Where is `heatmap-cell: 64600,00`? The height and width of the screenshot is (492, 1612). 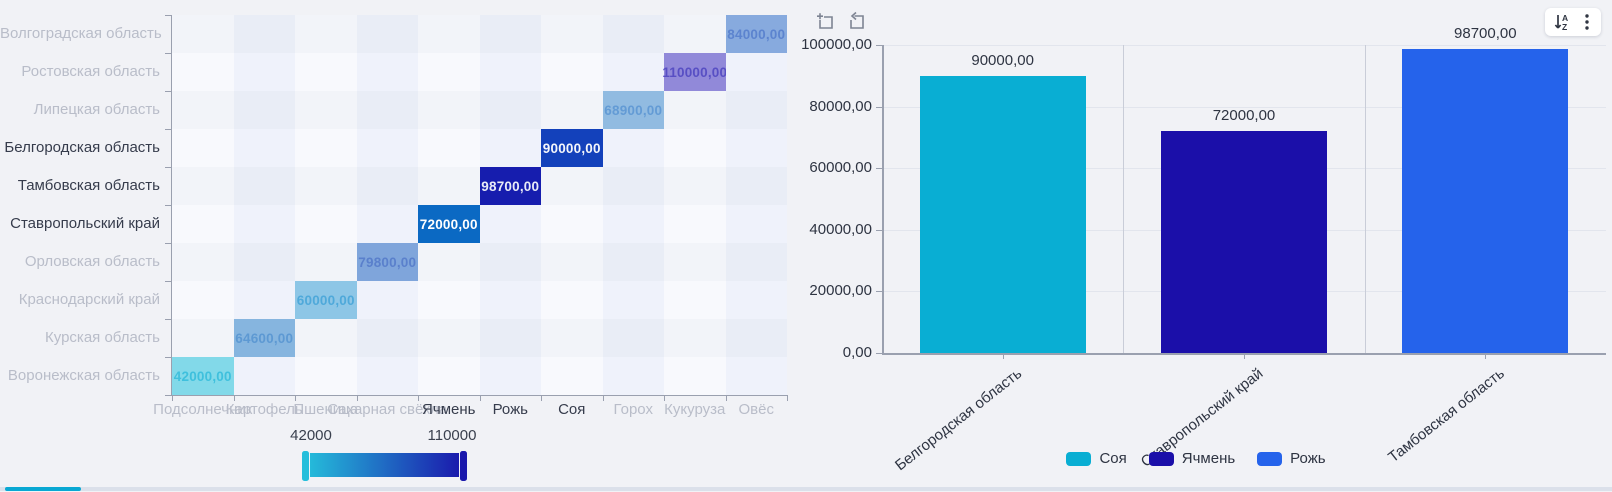 heatmap-cell: 64600,00 is located at coordinates (264, 338).